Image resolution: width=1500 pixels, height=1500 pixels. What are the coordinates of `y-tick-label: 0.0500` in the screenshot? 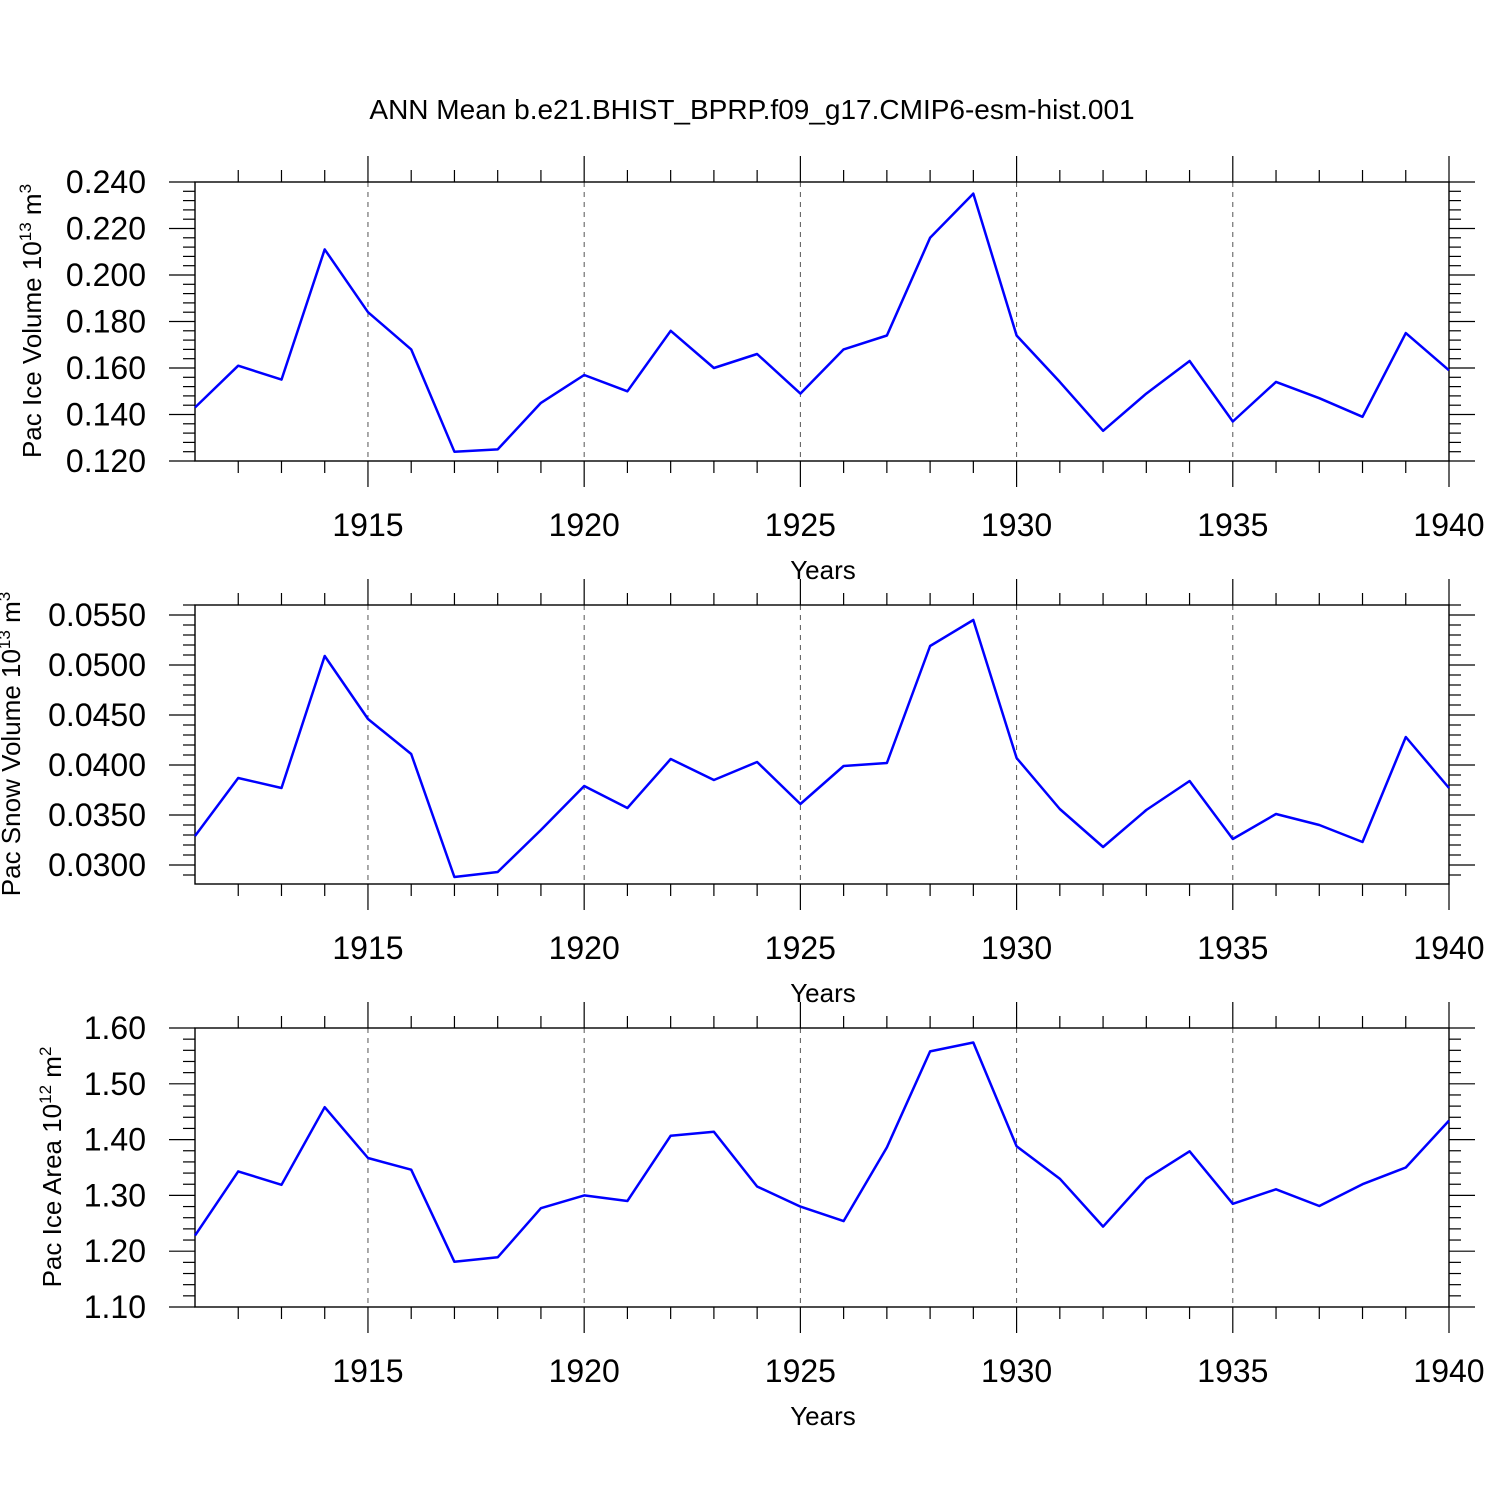 It's located at (97, 665).